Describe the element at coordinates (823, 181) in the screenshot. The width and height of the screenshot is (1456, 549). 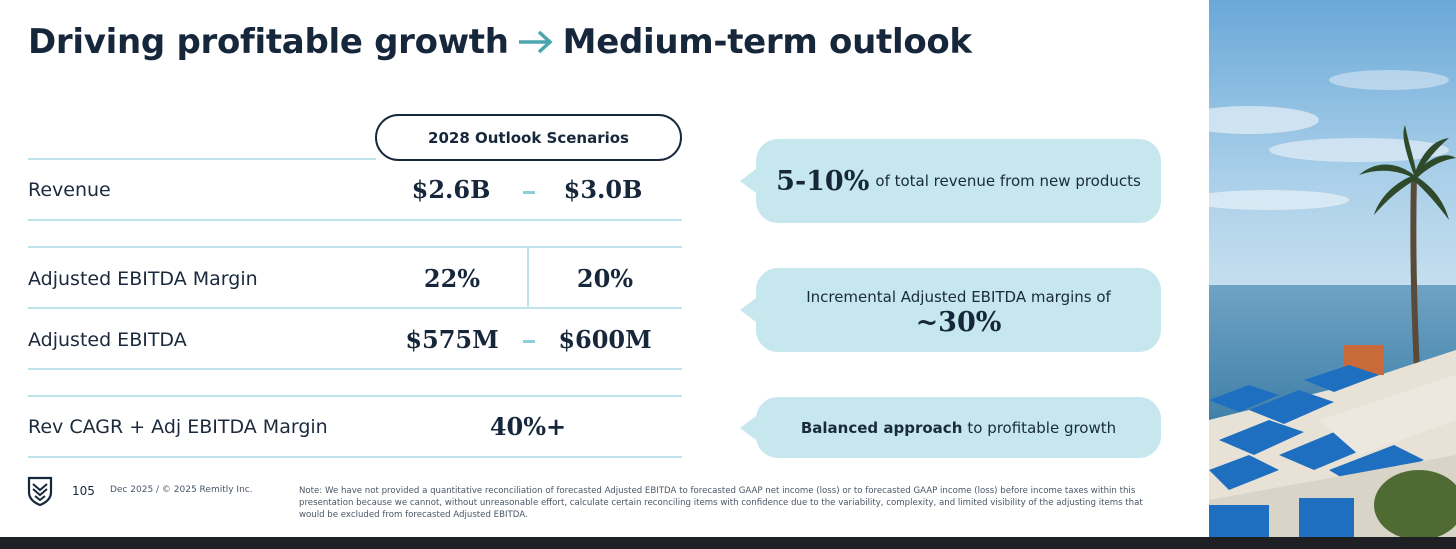
I see `callout-new-products-figure: 5-10%` at that location.